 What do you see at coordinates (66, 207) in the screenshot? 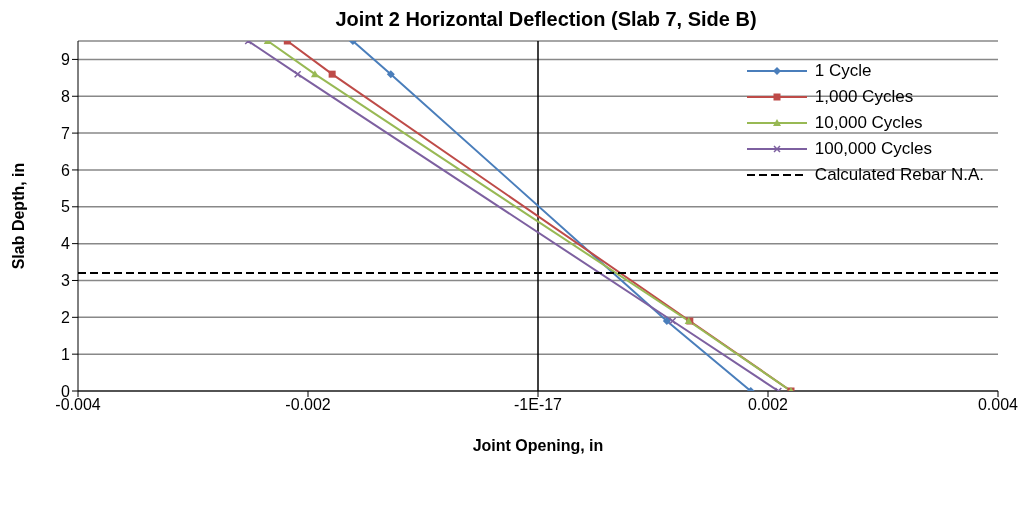
I see `y-tick-label: 5` at bounding box center [66, 207].